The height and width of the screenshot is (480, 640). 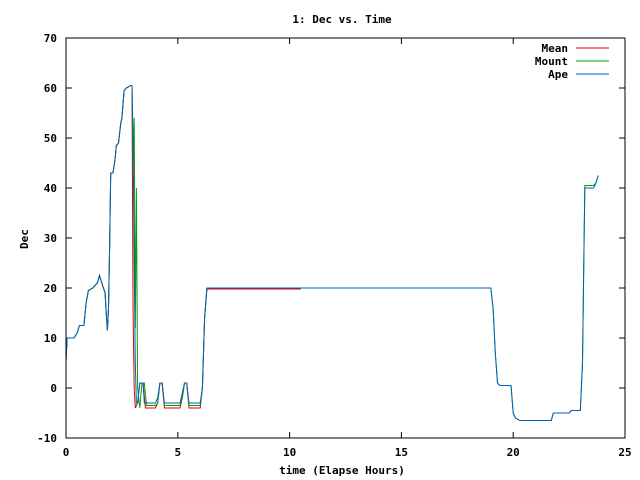 I want to click on x-tick-label: 0, so click(x=66, y=452).